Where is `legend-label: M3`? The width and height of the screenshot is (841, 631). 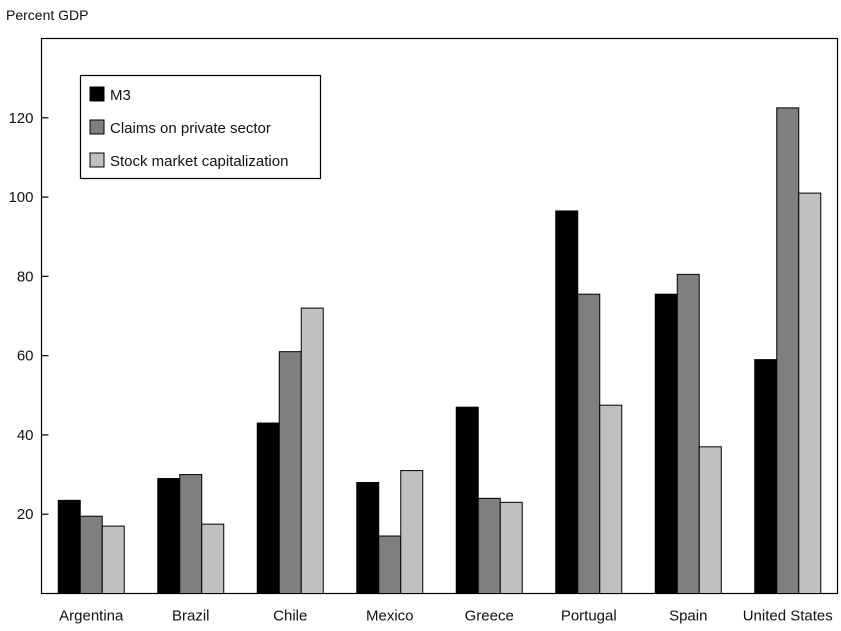
legend-label: M3 is located at coordinates (120, 95).